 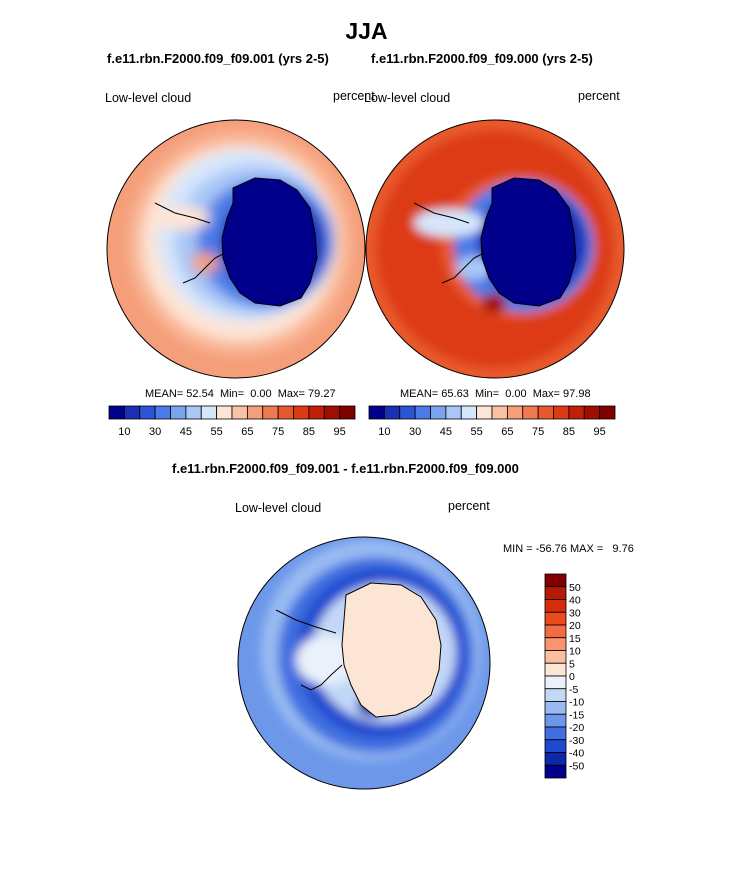 What do you see at coordinates (218, 58) in the screenshot?
I see `panel-1-title: f.e11.rbn.F2000.f09_f09.001 (yrs 2-5)` at bounding box center [218, 58].